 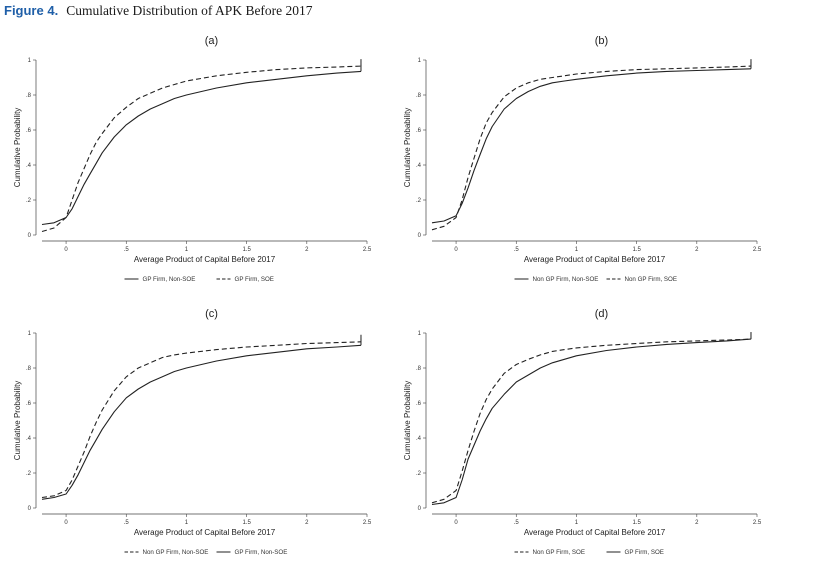 What do you see at coordinates (601, 314) in the screenshot?
I see `panel-label: (d)` at bounding box center [601, 314].